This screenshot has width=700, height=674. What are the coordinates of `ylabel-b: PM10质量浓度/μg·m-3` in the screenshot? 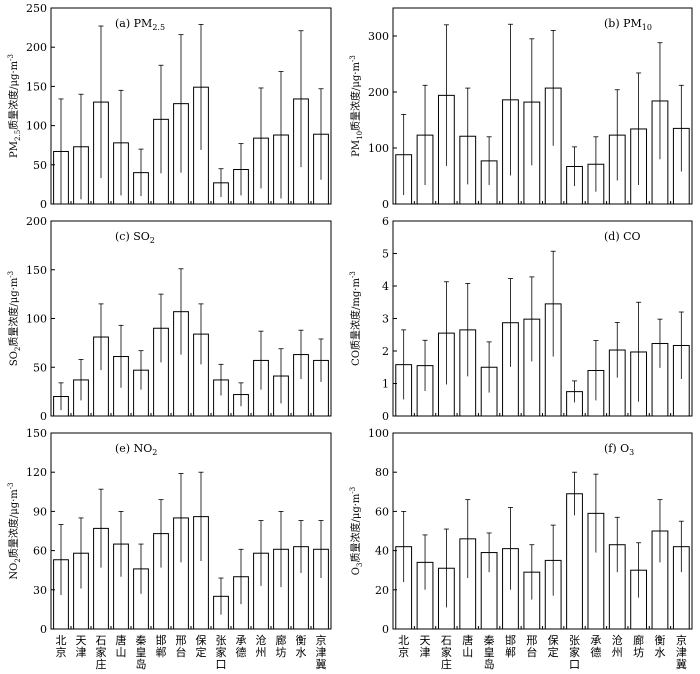 It's located at (356, 106).